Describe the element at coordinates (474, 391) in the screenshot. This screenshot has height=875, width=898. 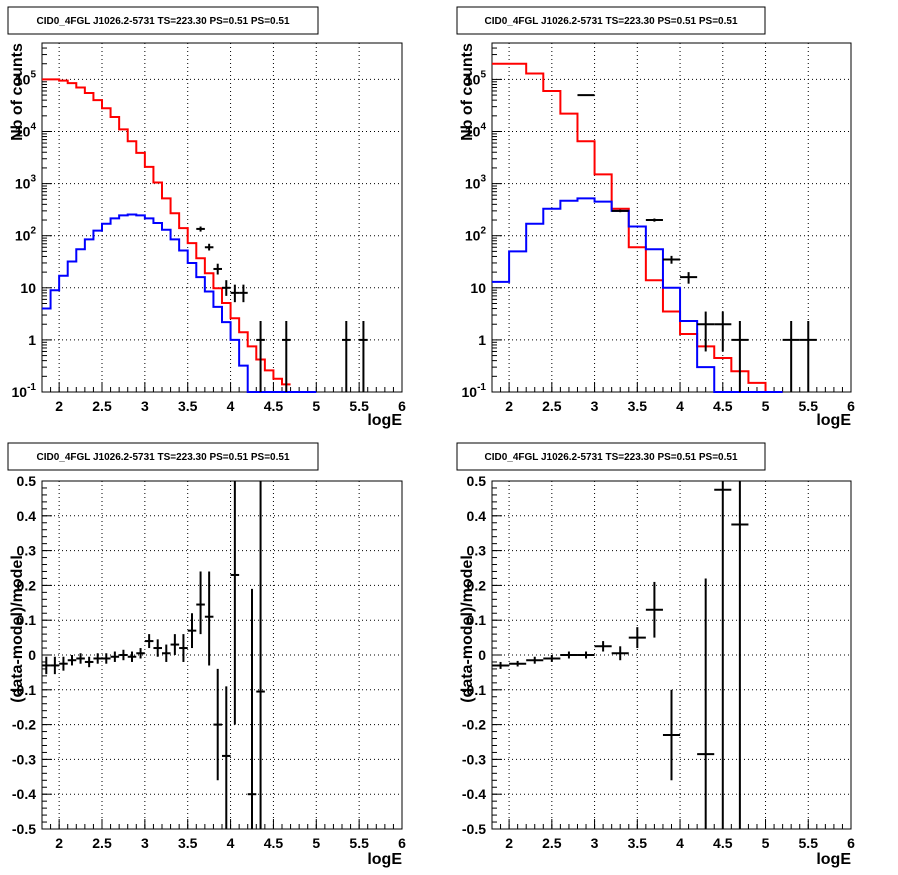
I see `y-tick-label: 10⁻¹` at that location.